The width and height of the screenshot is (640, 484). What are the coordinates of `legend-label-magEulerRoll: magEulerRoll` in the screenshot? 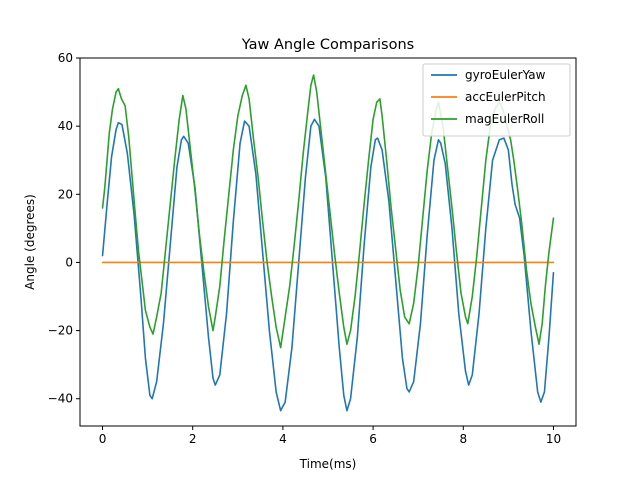 It's located at (504, 119).